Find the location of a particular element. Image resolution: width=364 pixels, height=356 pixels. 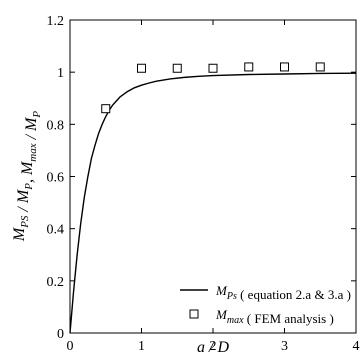

y-axis-label: MPS / MP, Mmax / MP is located at coordinates (27, 177).